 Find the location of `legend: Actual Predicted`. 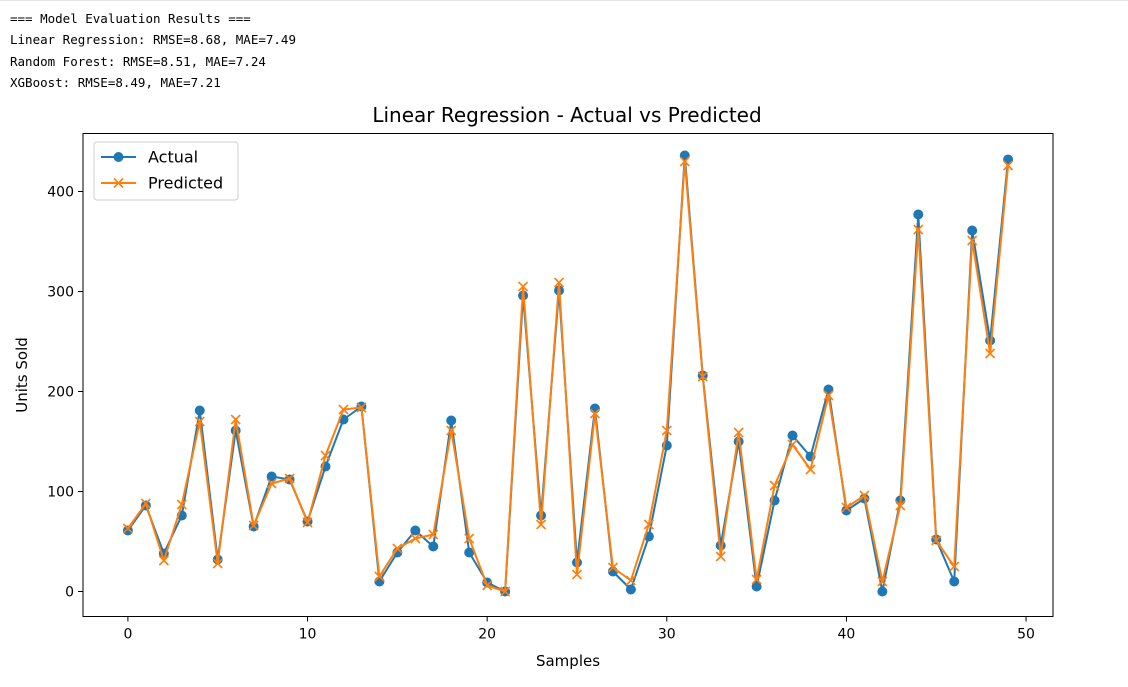

legend: Actual Predicted is located at coordinates (166, 171).